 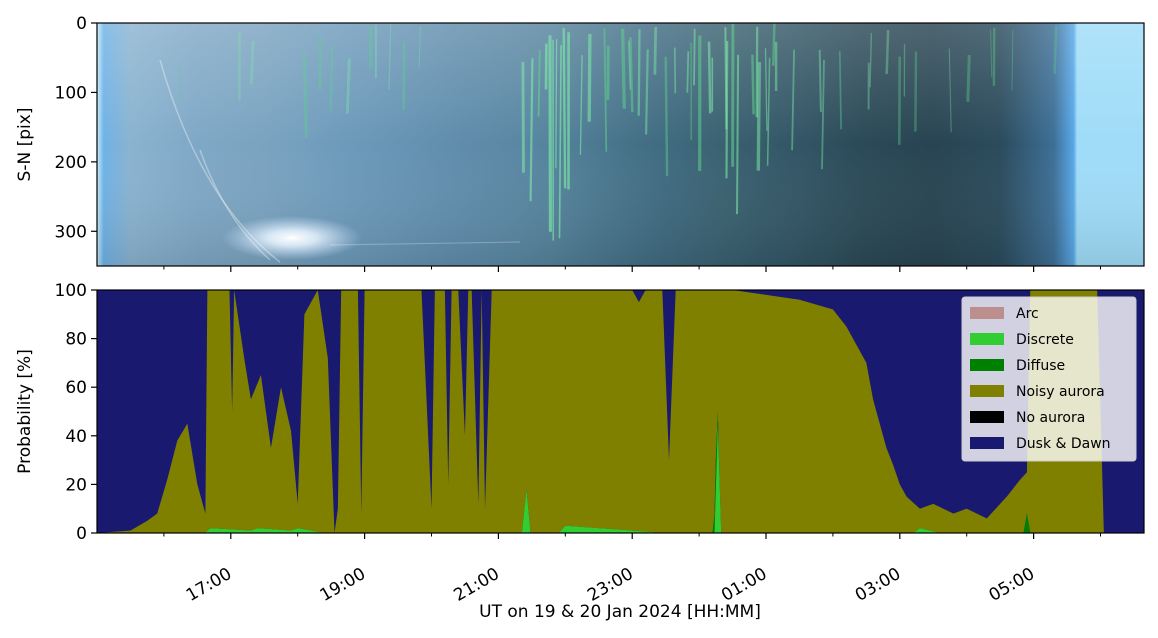 What do you see at coordinates (81, 24) in the screenshot?
I see `keogram-y-tick-label: 0` at bounding box center [81, 24].